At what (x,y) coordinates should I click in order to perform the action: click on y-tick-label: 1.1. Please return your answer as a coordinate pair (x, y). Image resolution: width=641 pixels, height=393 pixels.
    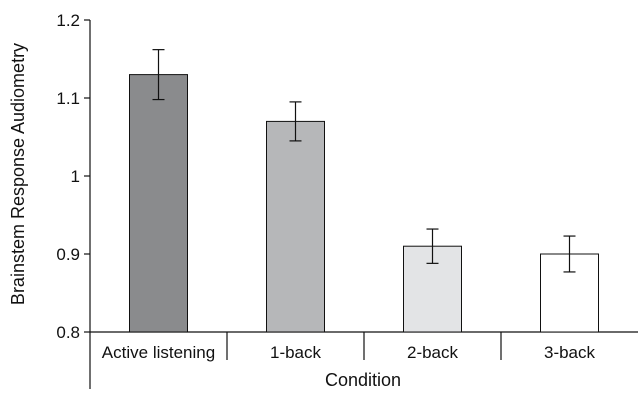
    Looking at the image, I should click on (68, 98).